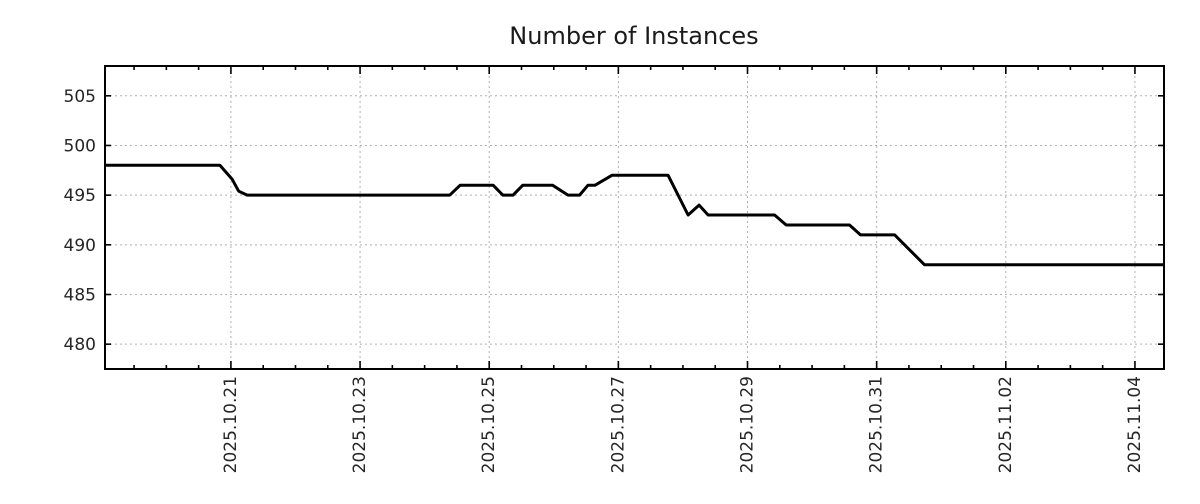  What do you see at coordinates (231, 424) in the screenshot?
I see `x-tick-label: 2025.10.21` at bounding box center [231, 424].